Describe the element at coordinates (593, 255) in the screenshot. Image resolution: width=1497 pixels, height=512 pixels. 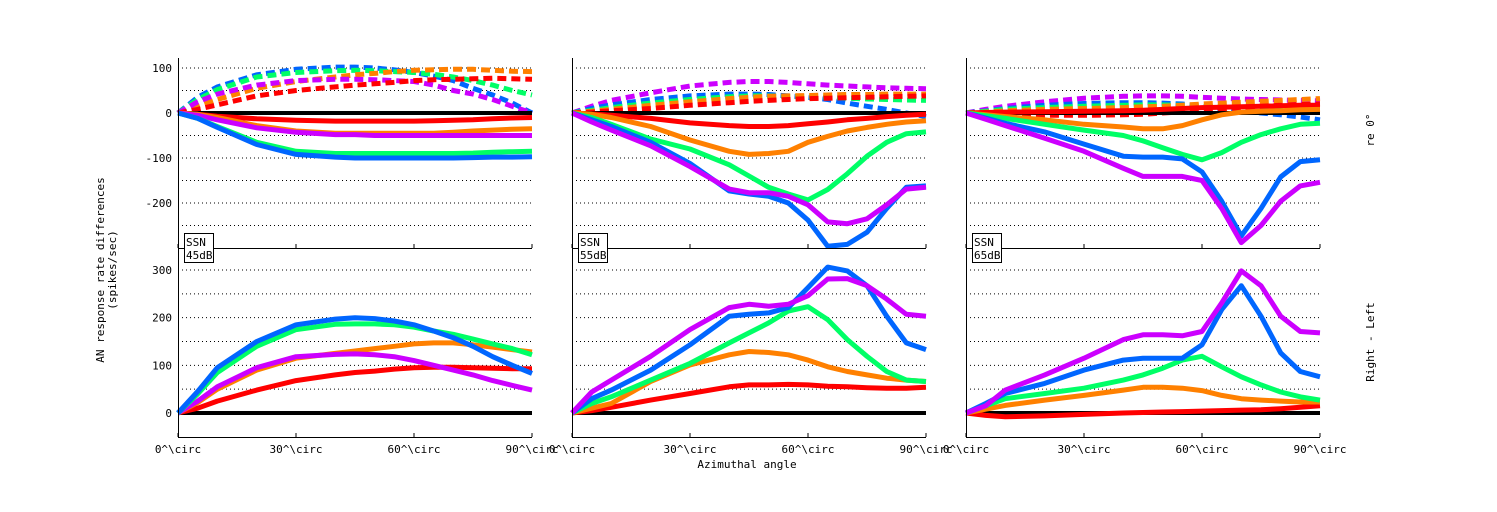
I see `annotation-line2: 55dB` at that location.